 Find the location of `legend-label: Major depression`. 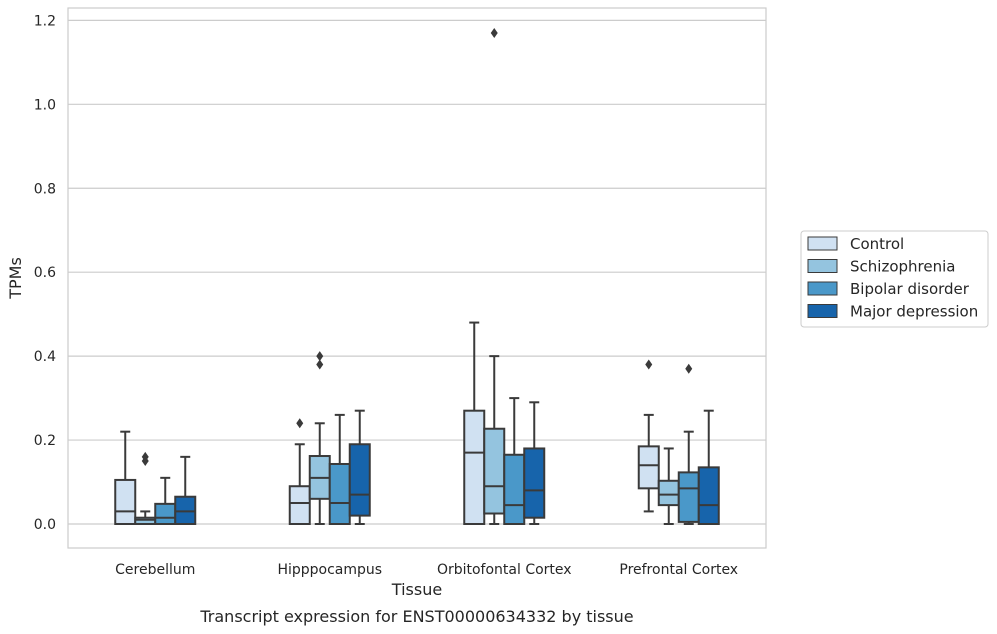

legend-label: Major depression is located at coordinates (914, 312).